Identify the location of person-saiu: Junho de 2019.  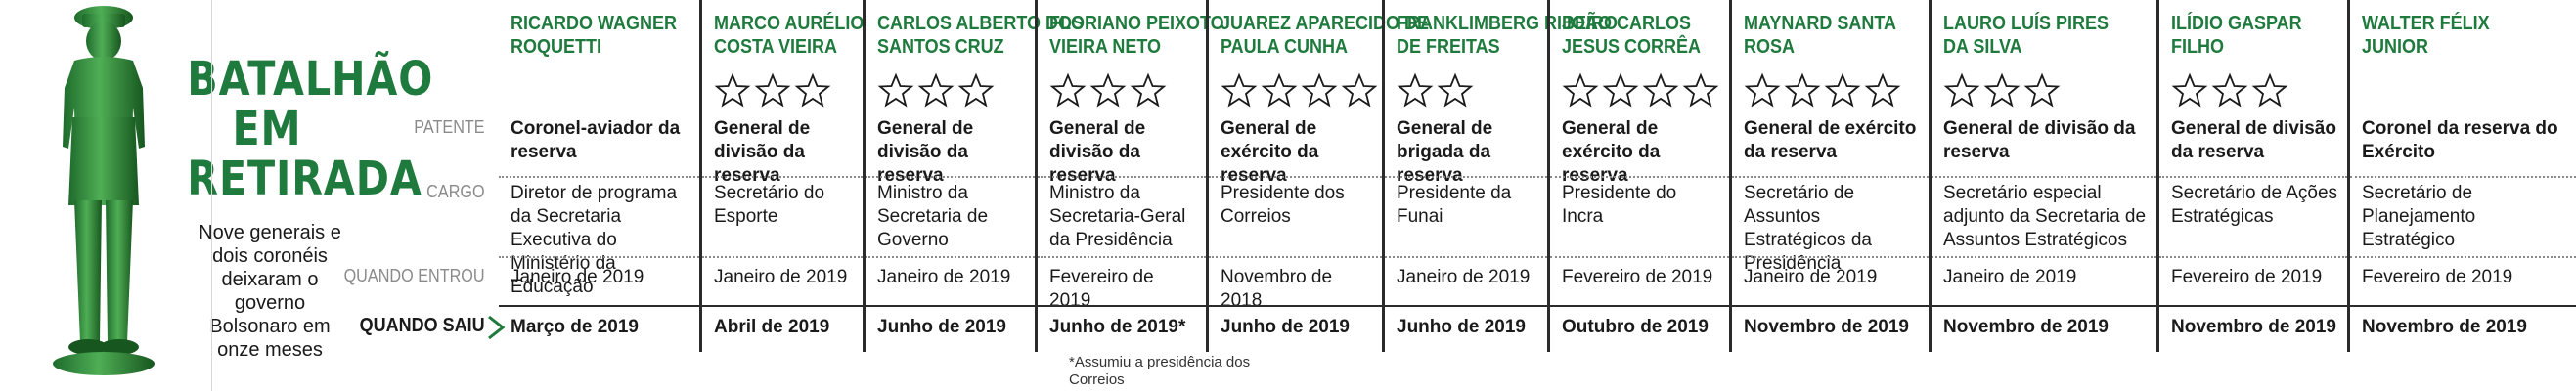
(941, 327).